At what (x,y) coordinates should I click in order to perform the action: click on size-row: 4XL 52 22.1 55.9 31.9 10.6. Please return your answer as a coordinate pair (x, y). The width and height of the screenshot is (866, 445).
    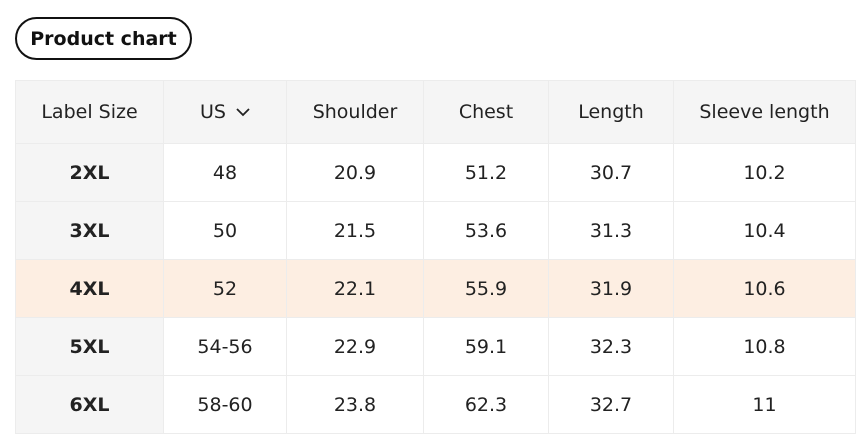
    Looking at the image, I should click on (435, 288).